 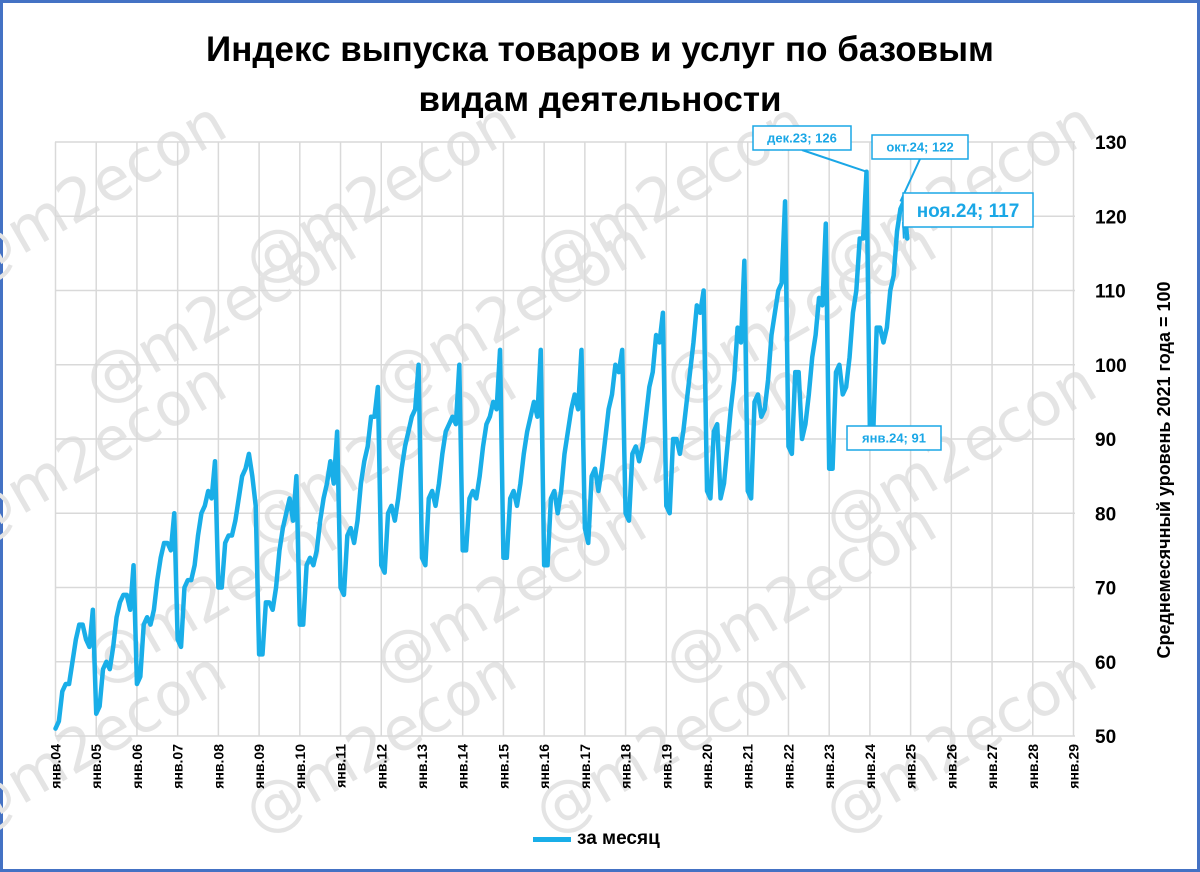 What do you see at coordinates (1111, 143) in the screenshot?
I see `y-tick-label: 130` at bounding box center [1111, 143].